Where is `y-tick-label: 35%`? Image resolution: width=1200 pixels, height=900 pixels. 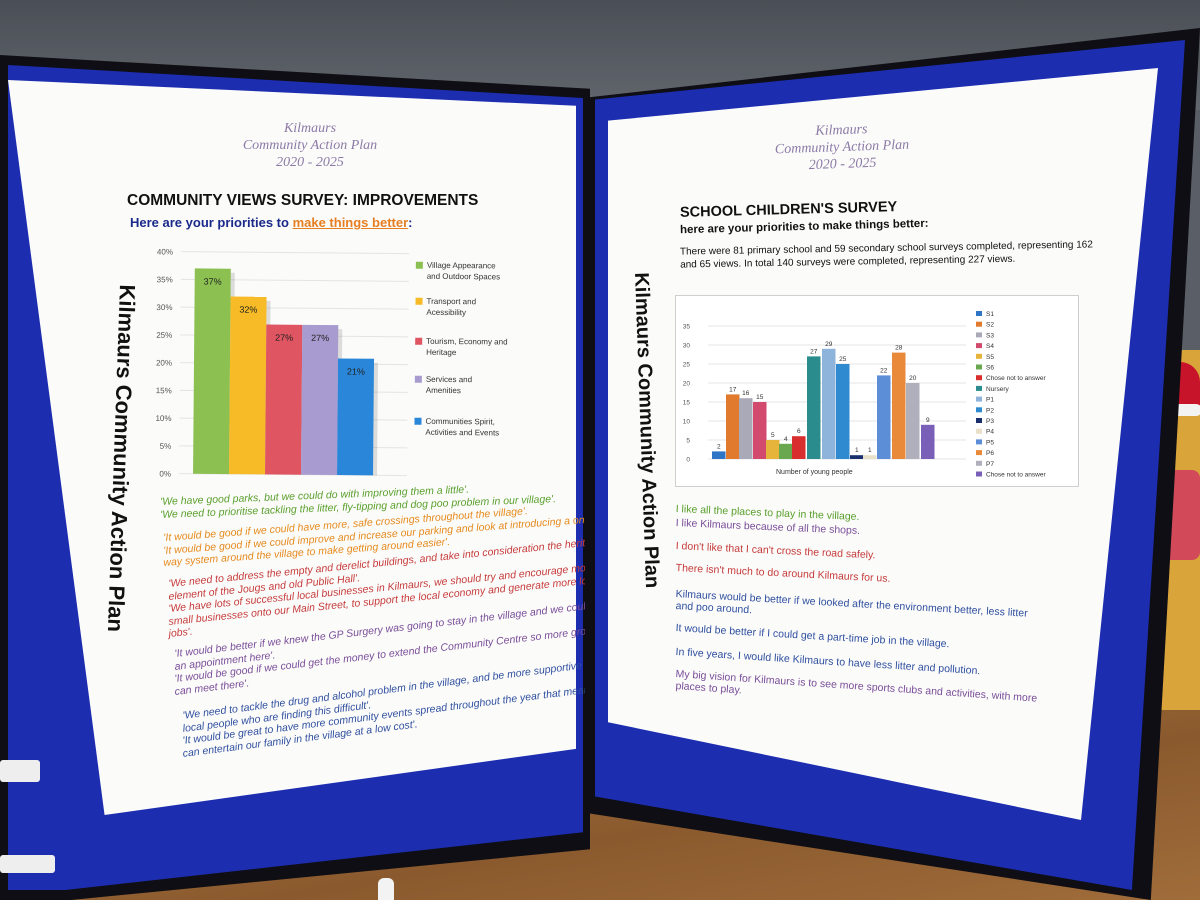 y-tick-label: 35% is located at coordinates (165, 279).